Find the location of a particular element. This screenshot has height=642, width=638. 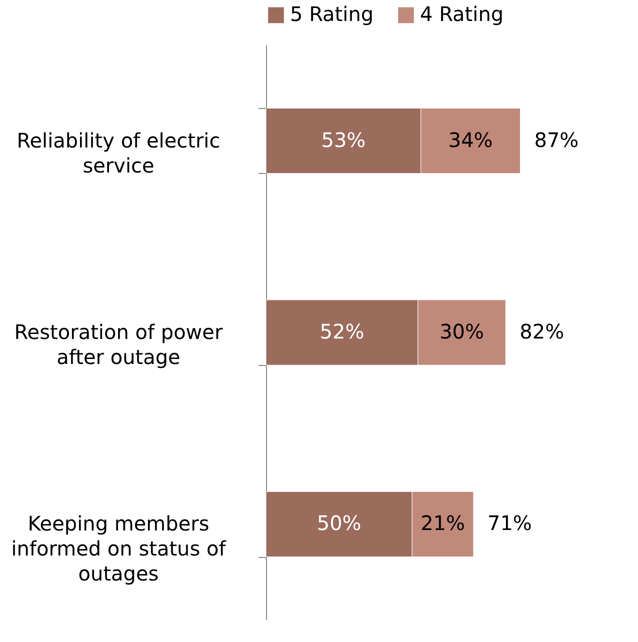

data-label: 50% is located at coordinates (339, 523).